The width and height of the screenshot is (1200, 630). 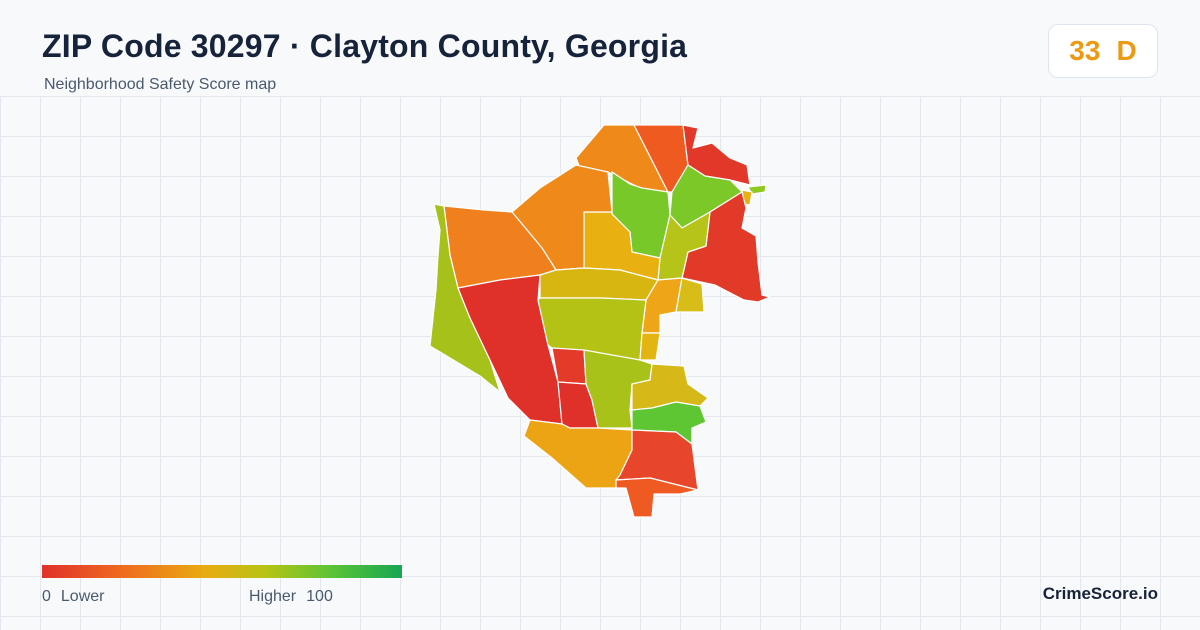 I want to click on region-south-olive, so click(x=618, y=389).